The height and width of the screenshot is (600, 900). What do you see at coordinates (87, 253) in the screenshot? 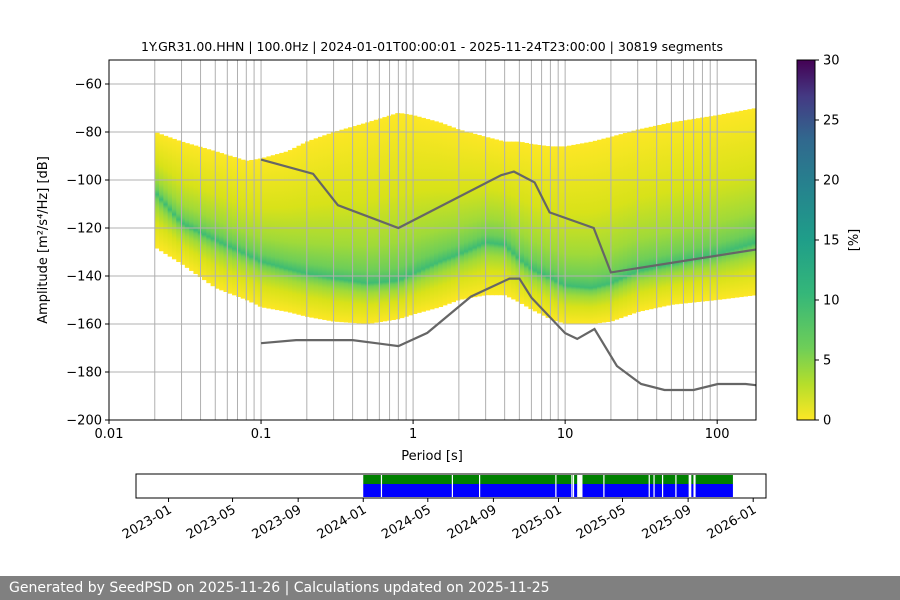
I see `y-axis-ticks: −200 −180 −160 −140 −120 −100 −80 −60` at bounding box center [87, 253].